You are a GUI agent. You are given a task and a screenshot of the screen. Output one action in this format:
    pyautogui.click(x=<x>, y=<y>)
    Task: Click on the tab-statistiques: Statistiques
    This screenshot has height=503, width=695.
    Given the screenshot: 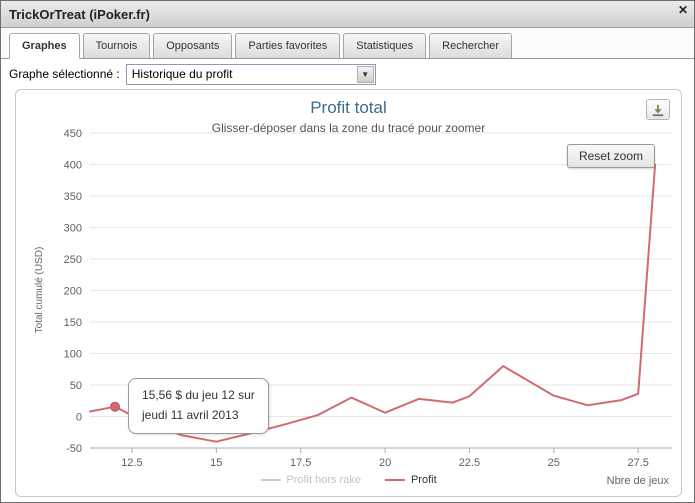 What is the action you would take?
    pyautogui.click(x=385, y=46)
    